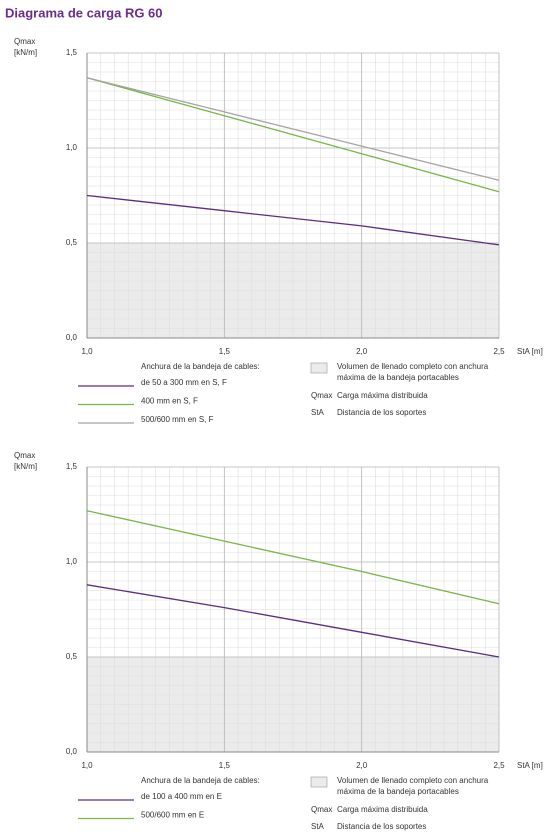 The image size is (548, 836). Describe the element at coordinates (184, 382) in the screenshot. I see `legend-label: de 50 a 300 mm en S, F` at that location.